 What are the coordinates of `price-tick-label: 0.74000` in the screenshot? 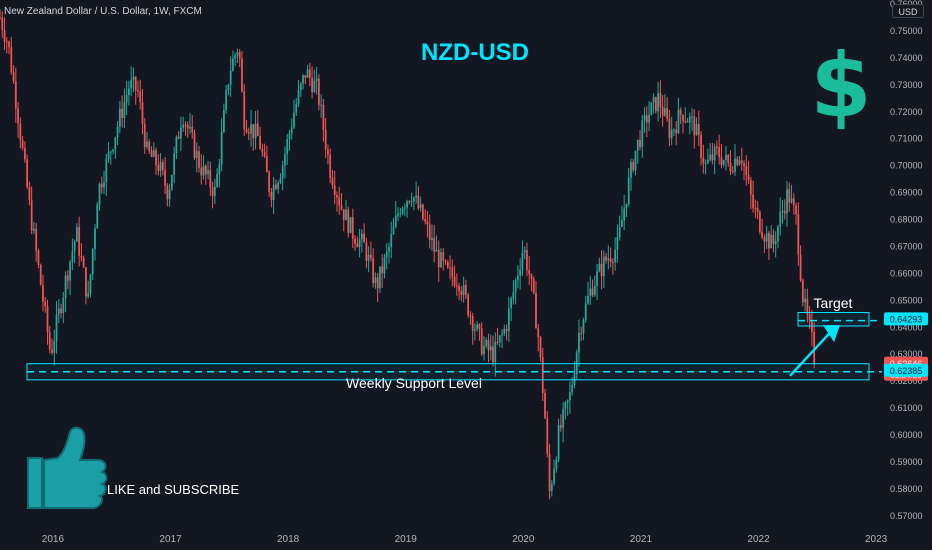 It's located at (906, 58).